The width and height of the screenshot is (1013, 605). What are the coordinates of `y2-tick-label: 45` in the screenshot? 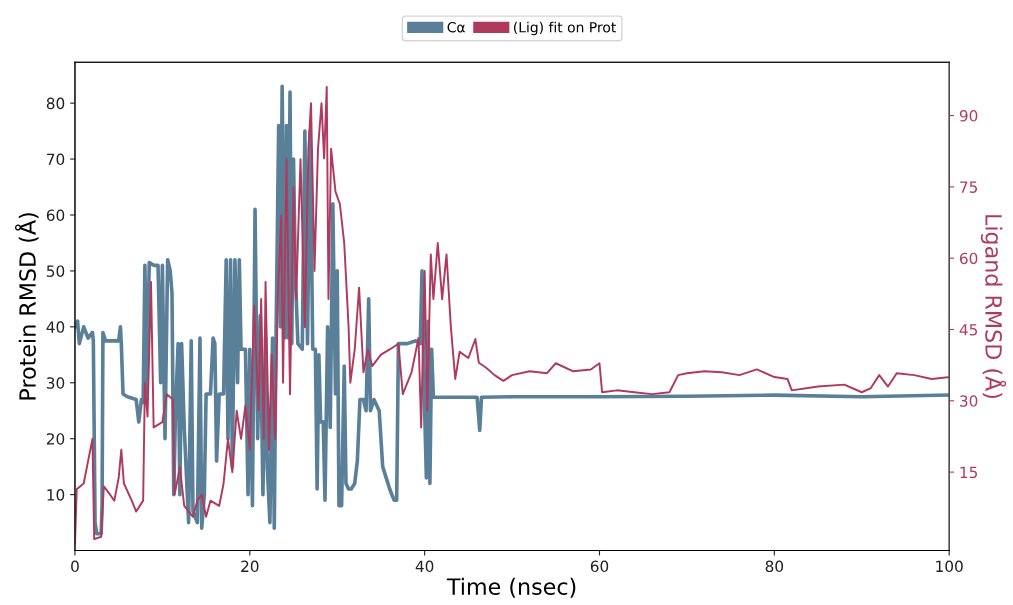 It's located at (968, 330).